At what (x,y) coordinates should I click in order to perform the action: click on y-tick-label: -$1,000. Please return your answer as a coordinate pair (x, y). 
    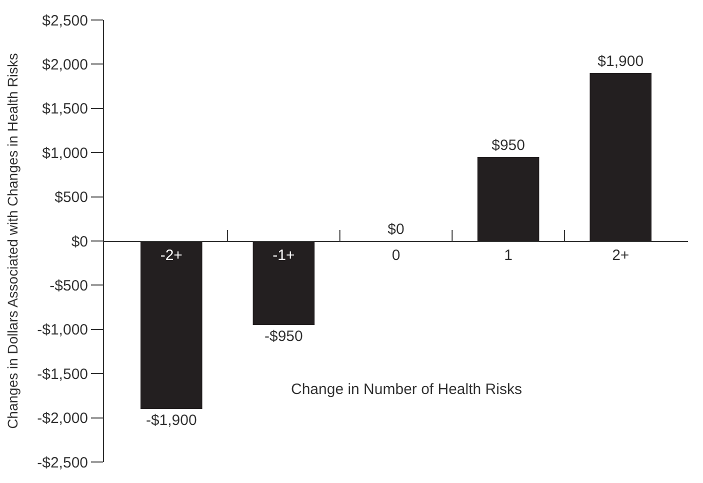
    Looking at the image, I should click on (62, 330).